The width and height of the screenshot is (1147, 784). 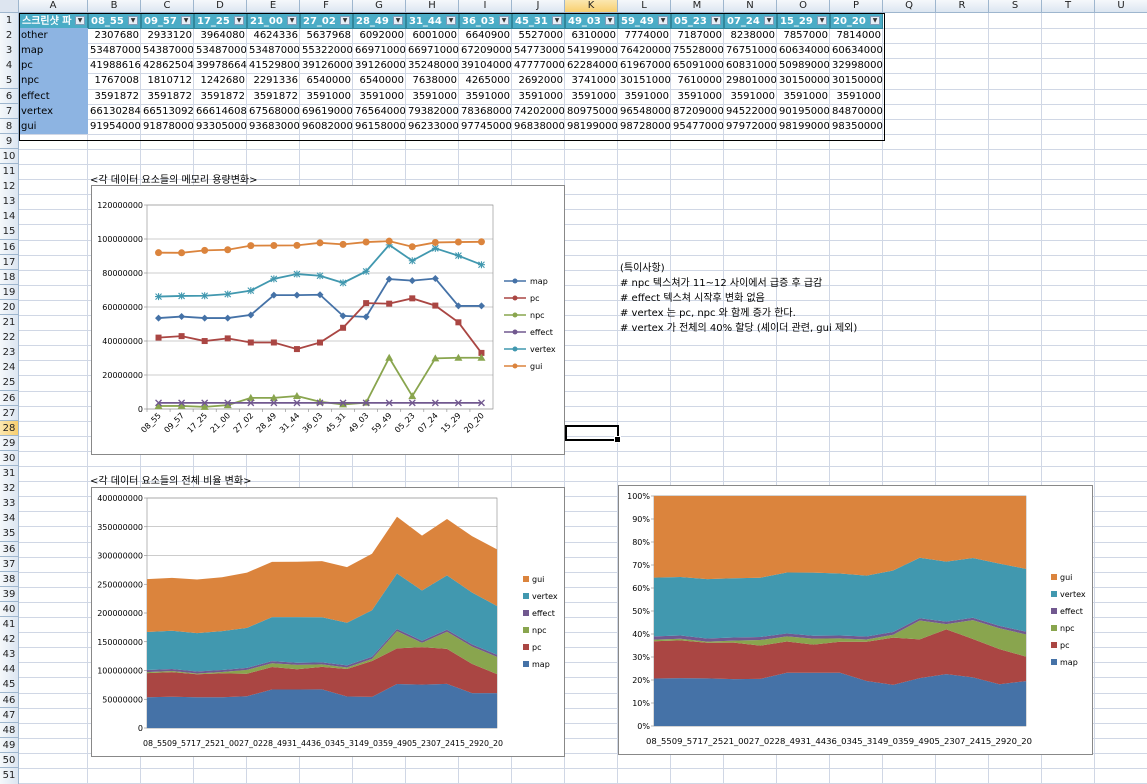 I want to click on table-cell: 60831000, so click(x=751, y=66).